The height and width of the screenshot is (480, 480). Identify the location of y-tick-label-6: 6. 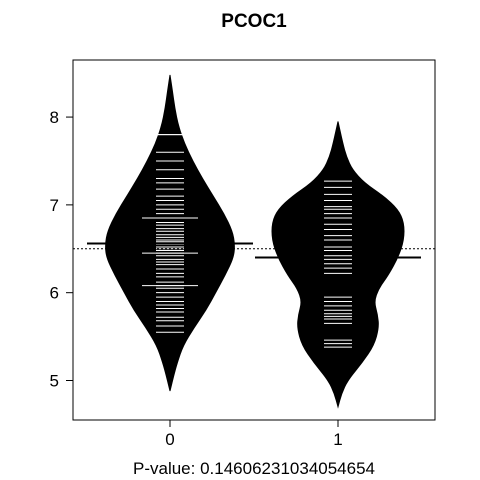
(54, 293).